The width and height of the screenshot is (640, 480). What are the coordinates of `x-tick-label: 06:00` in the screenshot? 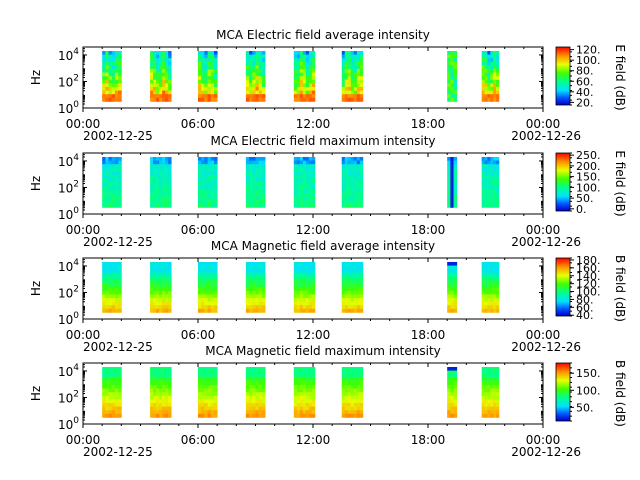 It's located at (198, 230).